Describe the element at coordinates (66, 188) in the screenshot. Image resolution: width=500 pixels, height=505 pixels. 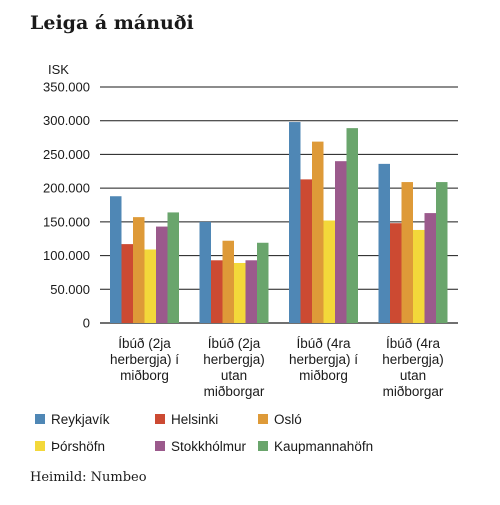
I see `y-tick-label: 200.000` at that location.